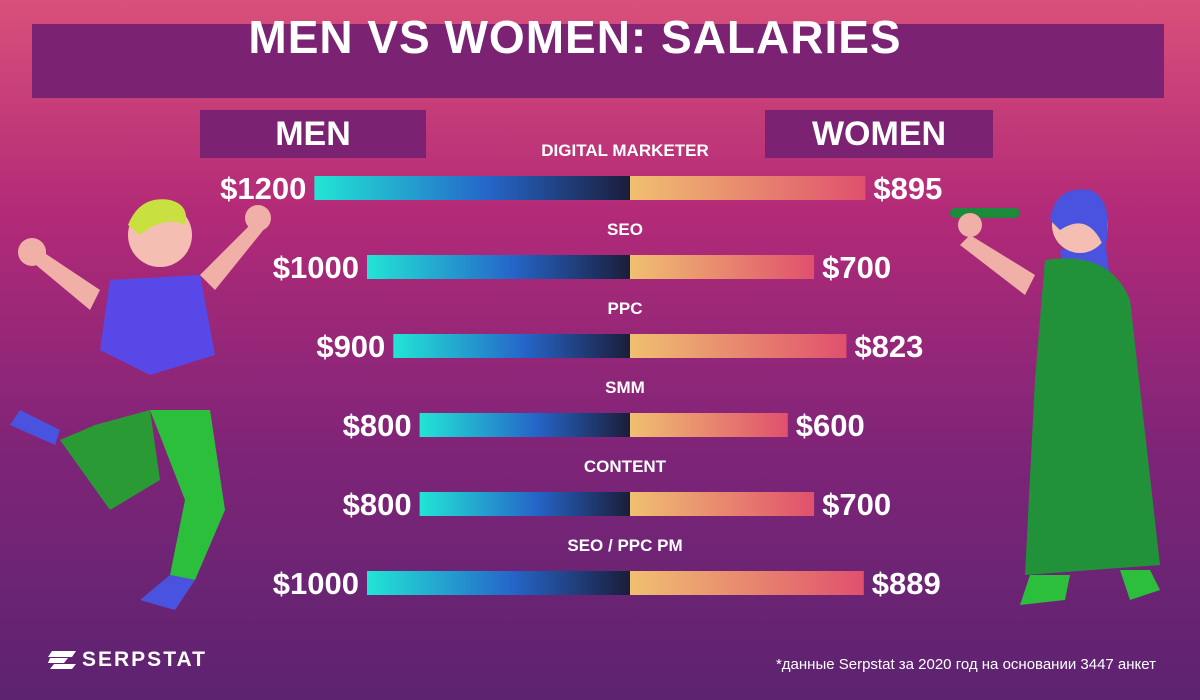 The width and height of the screenshot is (1200, 700). What do you see at coordinates (888, 346) in the screenshot?
I see `women-value-label: $823` at bounding box center [888, 346].